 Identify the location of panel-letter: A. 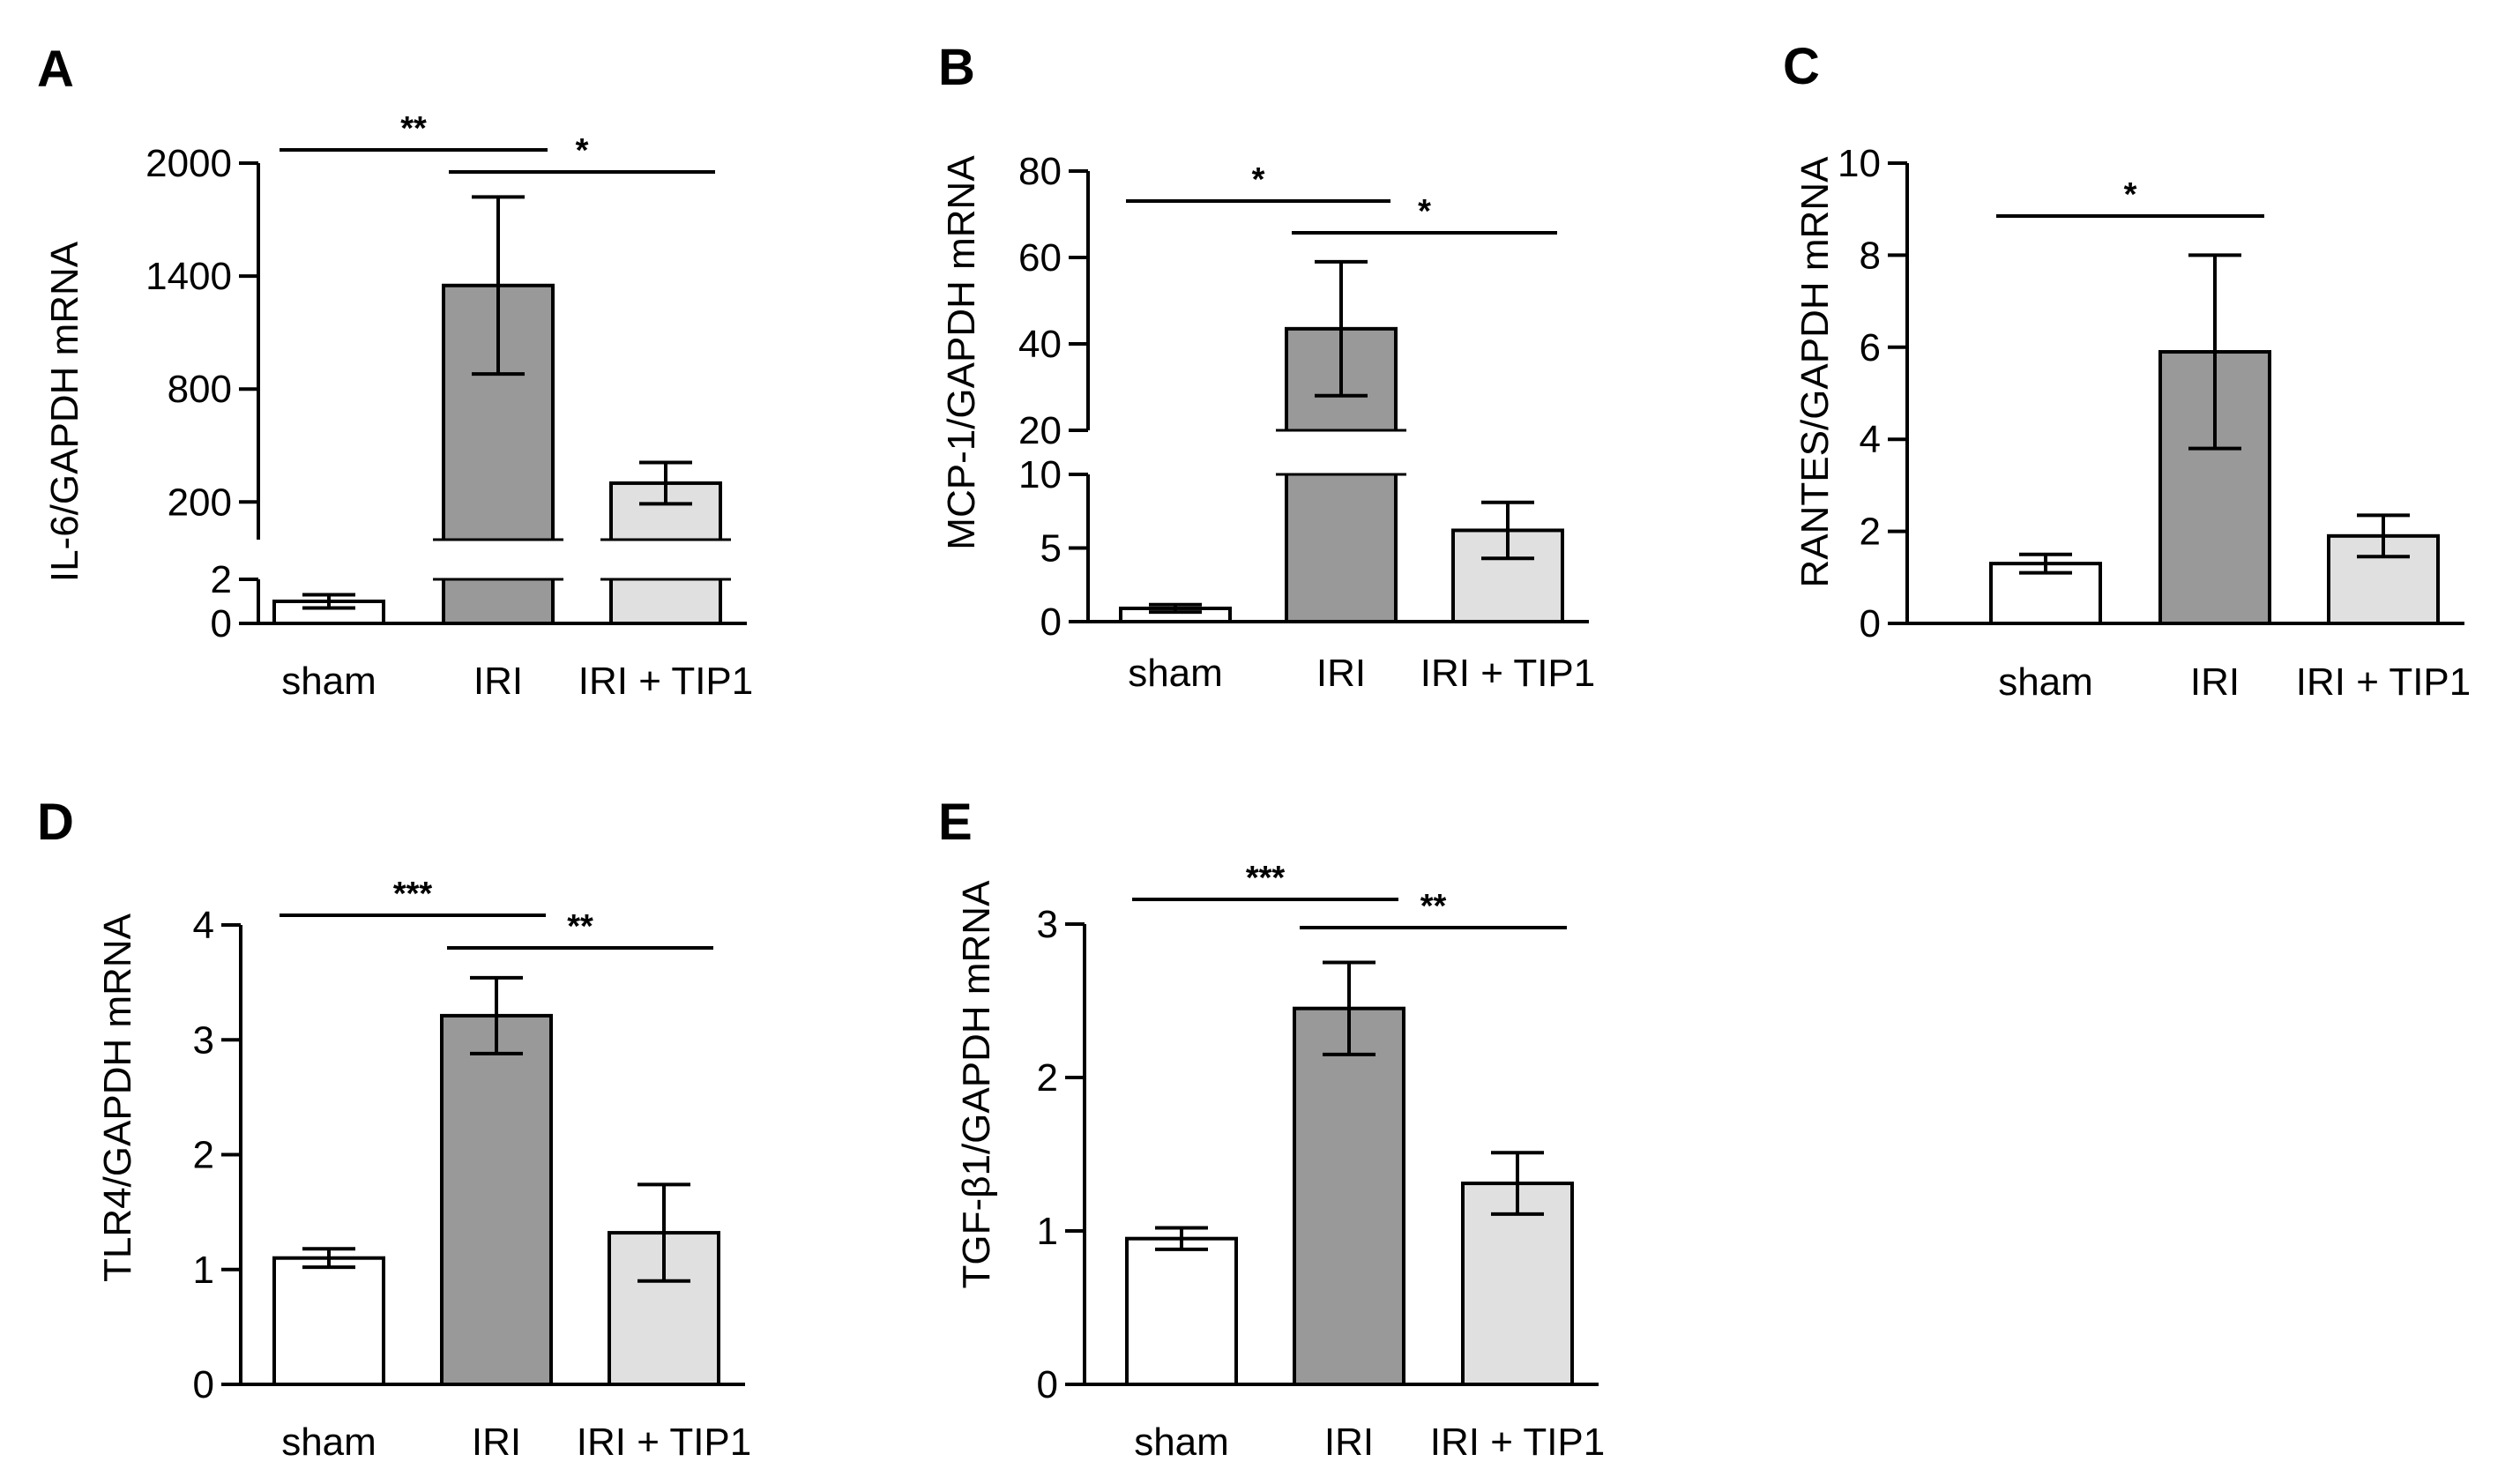
(56, 69).